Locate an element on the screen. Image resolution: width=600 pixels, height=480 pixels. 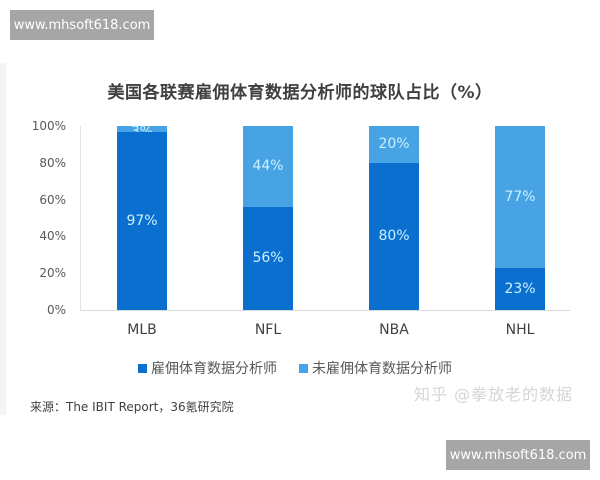
site-watermark-bottom: www.mhsoft618.com is located at coordinates (518, 455).